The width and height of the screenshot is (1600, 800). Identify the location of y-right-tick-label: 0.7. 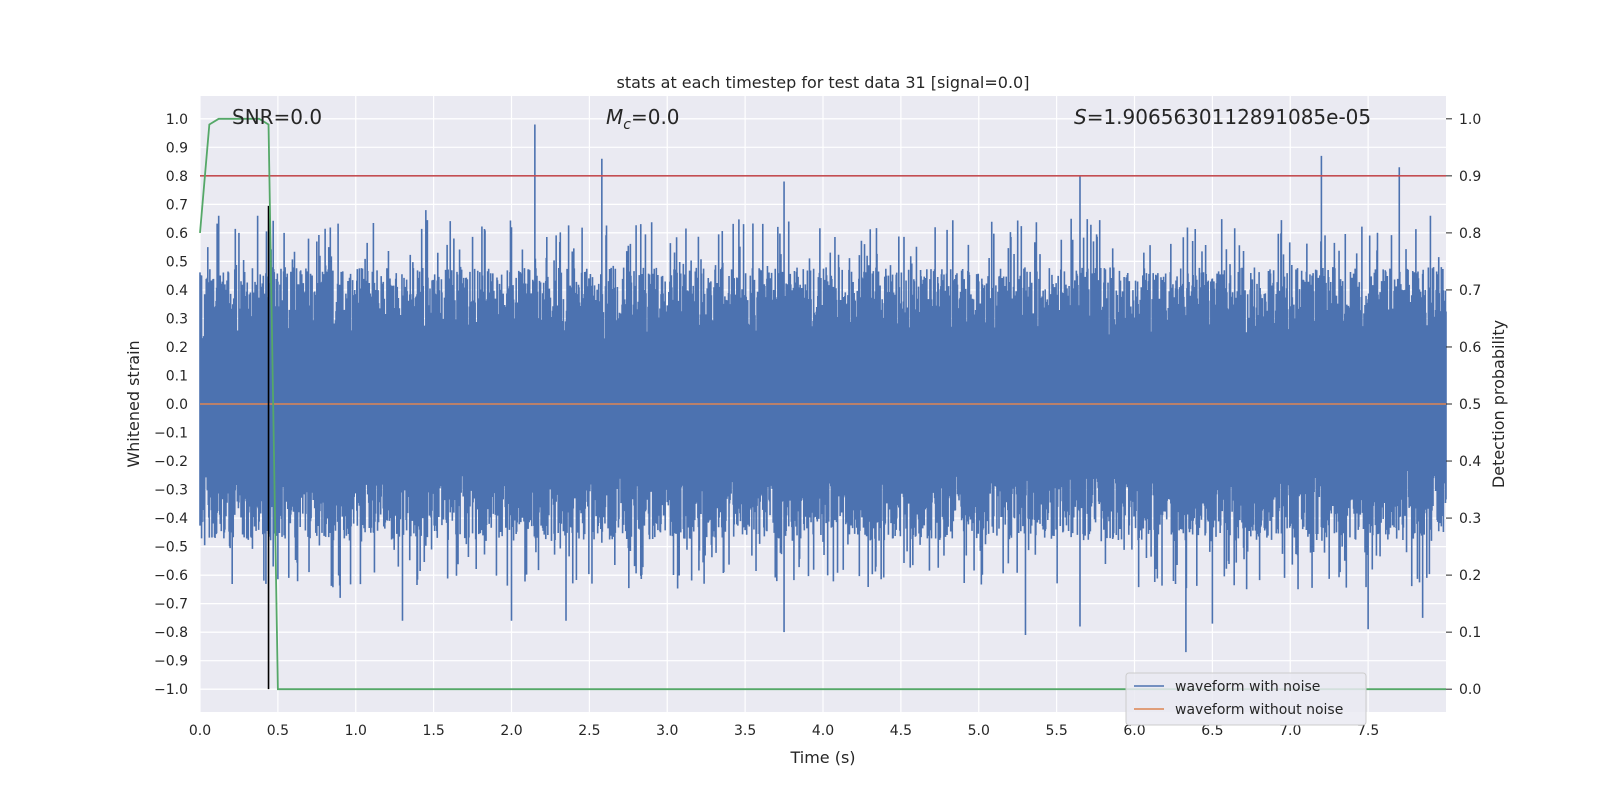
(1470, 291).